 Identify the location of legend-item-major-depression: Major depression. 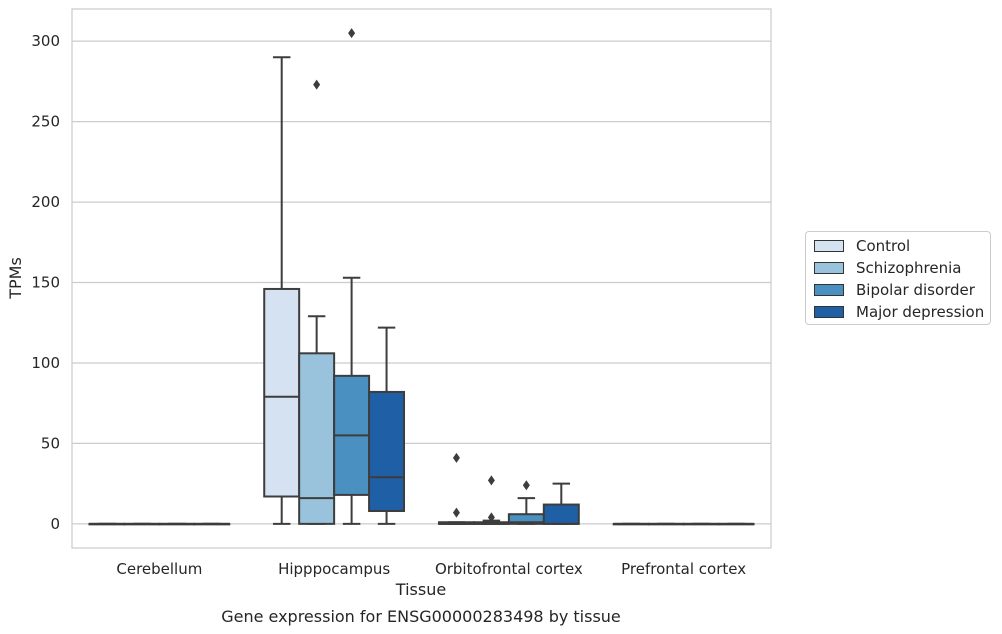
(899, 312).